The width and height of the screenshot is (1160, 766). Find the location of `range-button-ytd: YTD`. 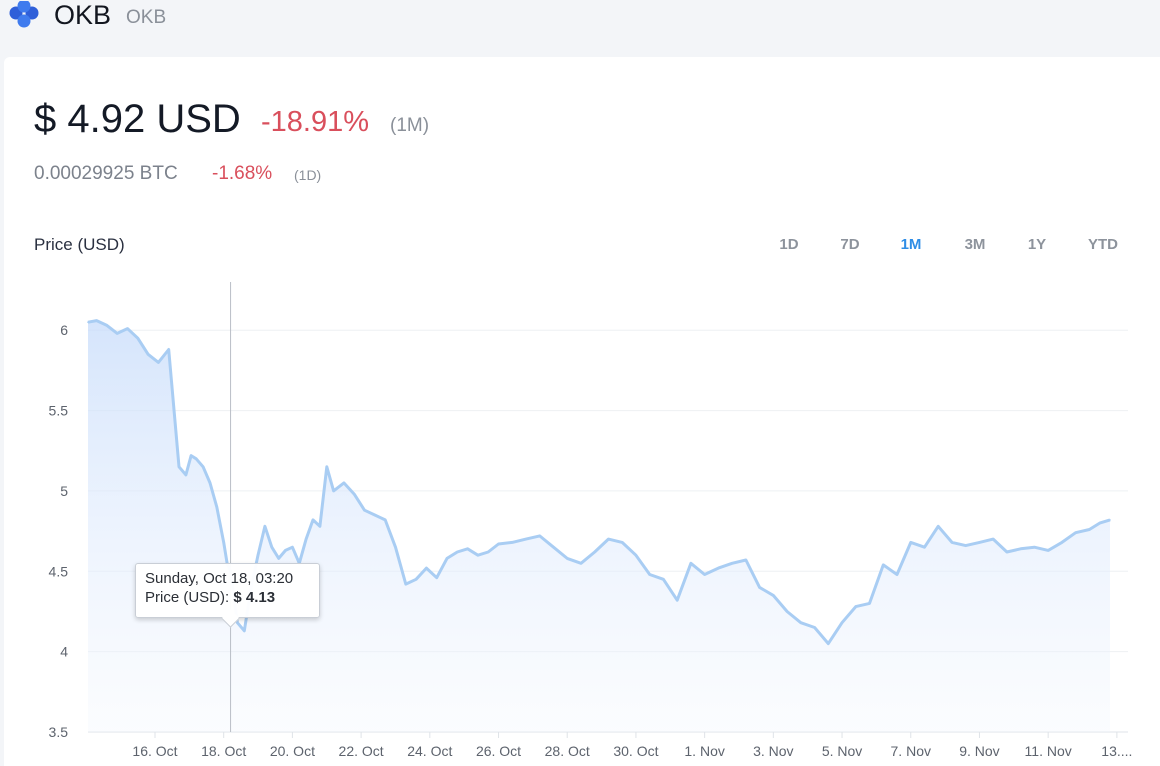

range-button-ytd: YTD is located at coordinates (1103, 244).